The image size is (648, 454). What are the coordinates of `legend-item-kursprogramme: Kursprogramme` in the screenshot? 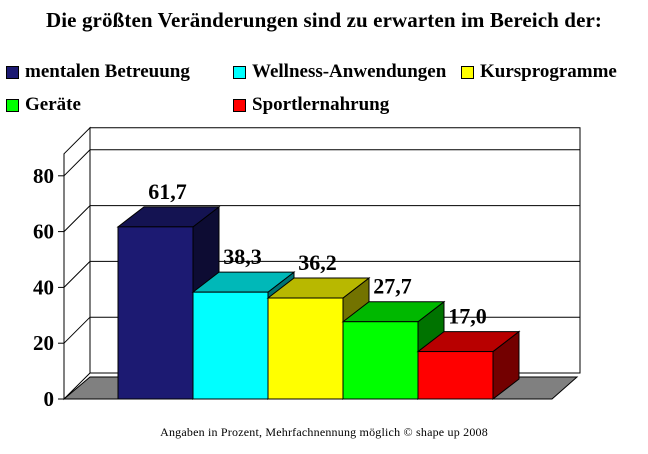 It's located at (539, 72).